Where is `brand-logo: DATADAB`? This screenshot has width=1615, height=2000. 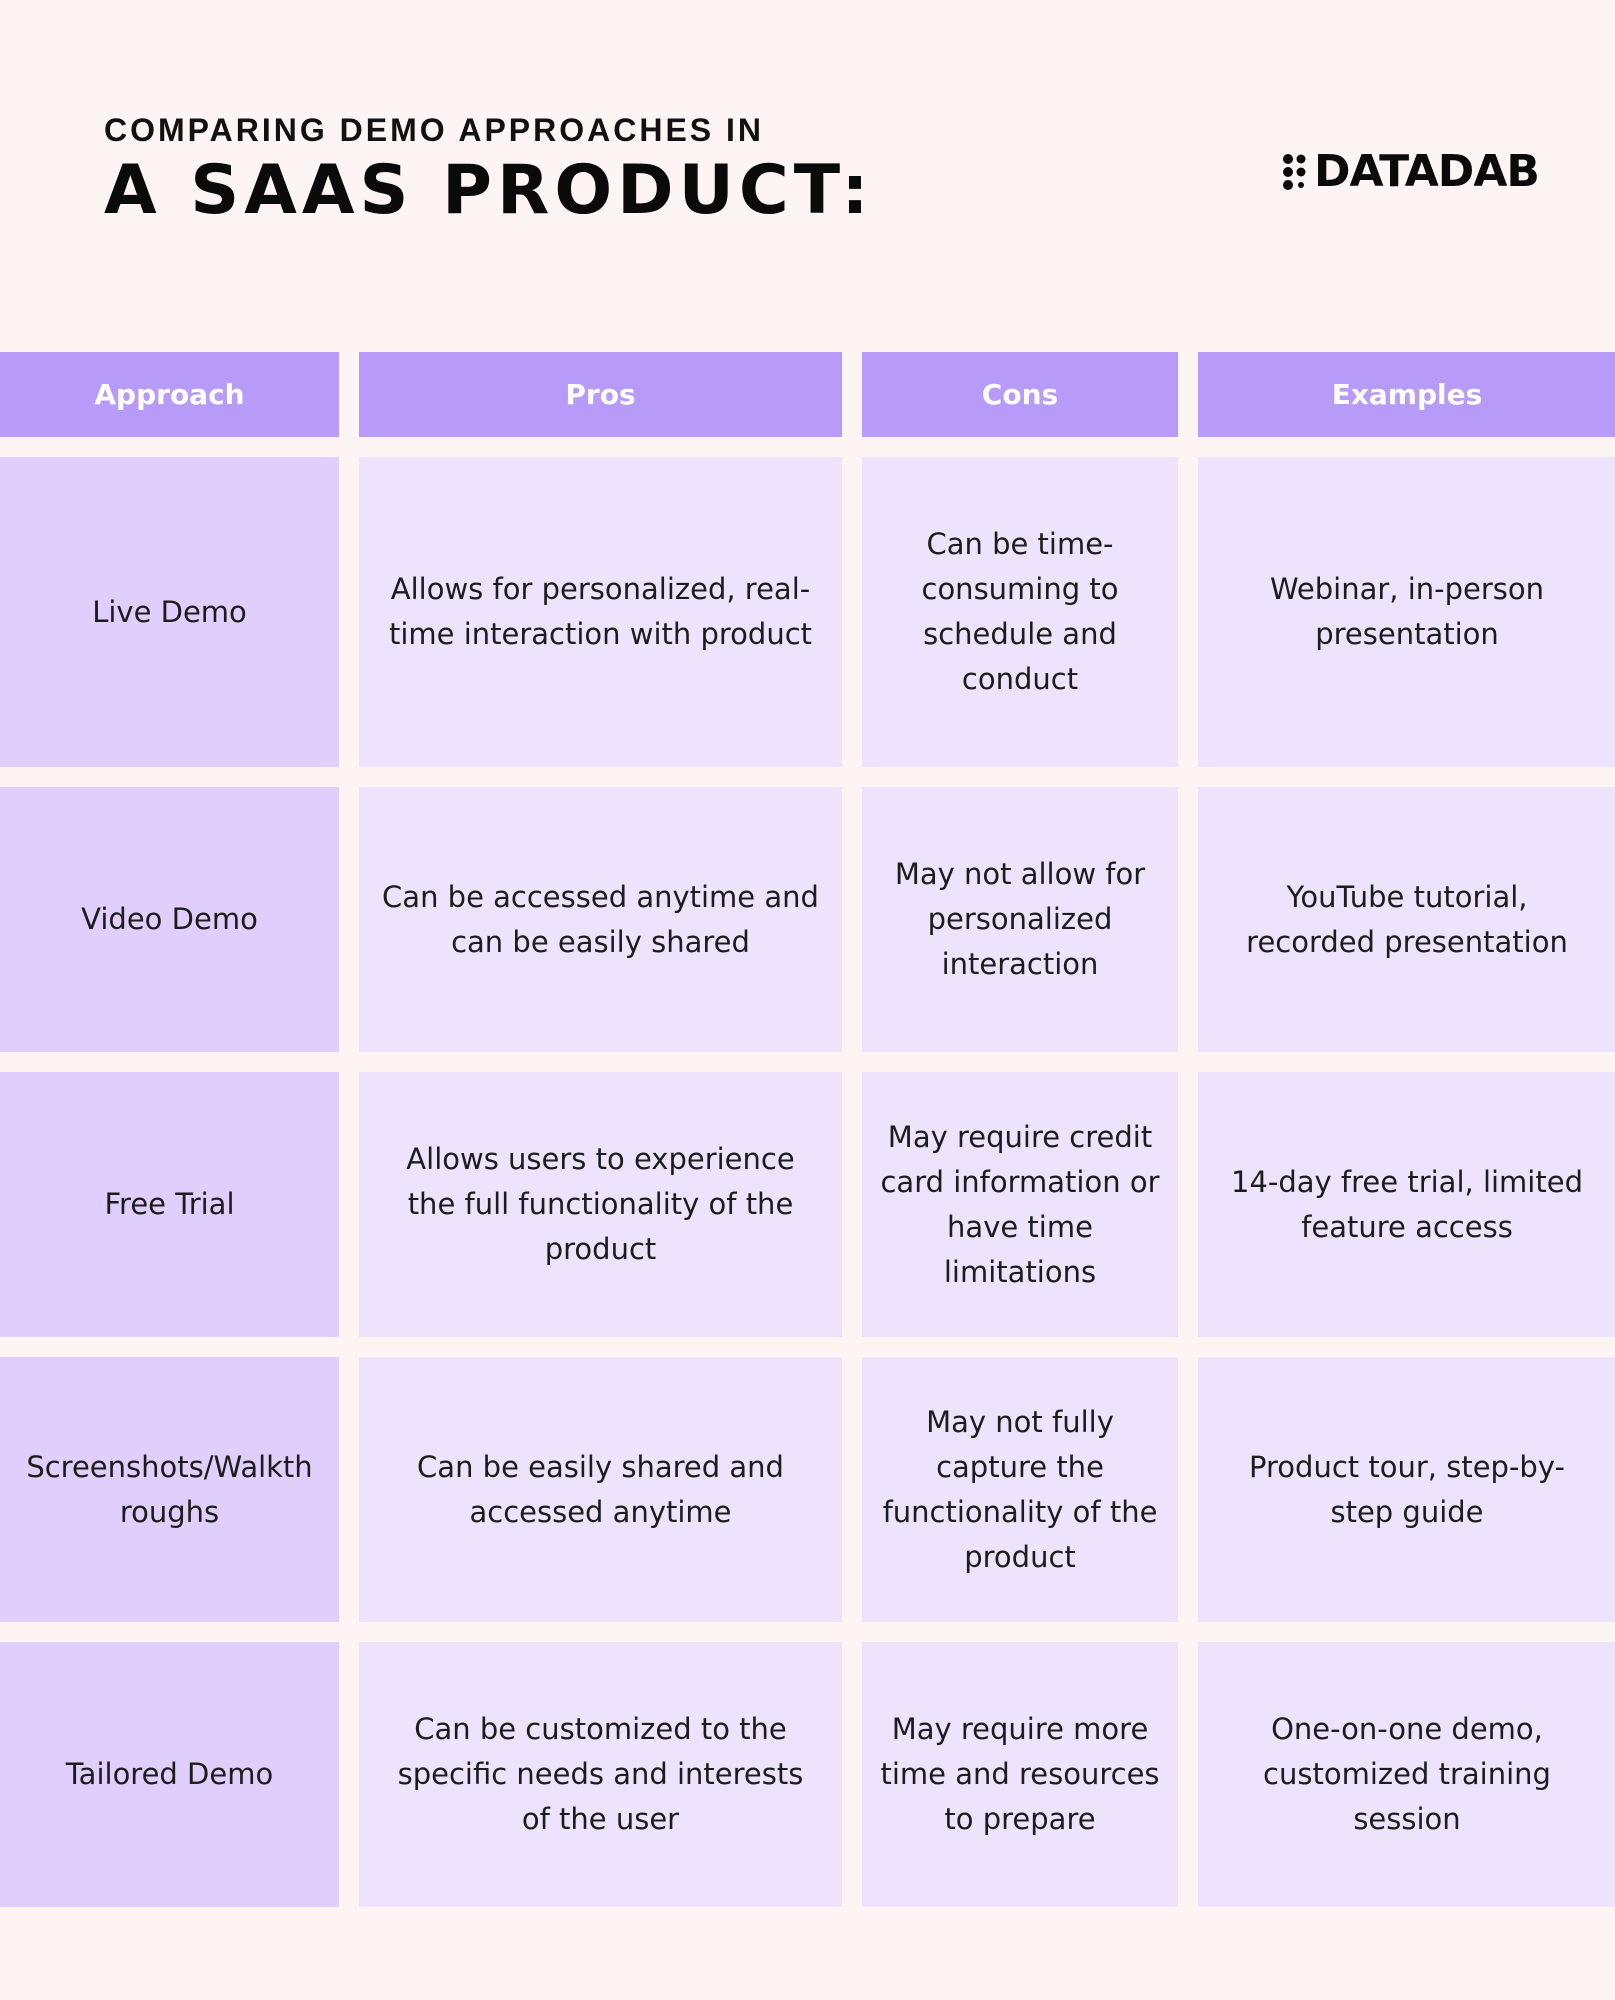
brand-logo: DATADAB is located at coordinates (1411, 171).